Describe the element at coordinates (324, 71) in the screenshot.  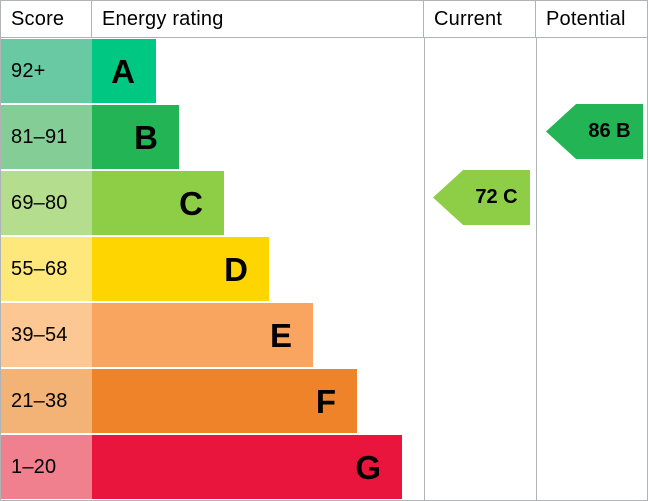
I see `band-row: 92+ A` at that location.